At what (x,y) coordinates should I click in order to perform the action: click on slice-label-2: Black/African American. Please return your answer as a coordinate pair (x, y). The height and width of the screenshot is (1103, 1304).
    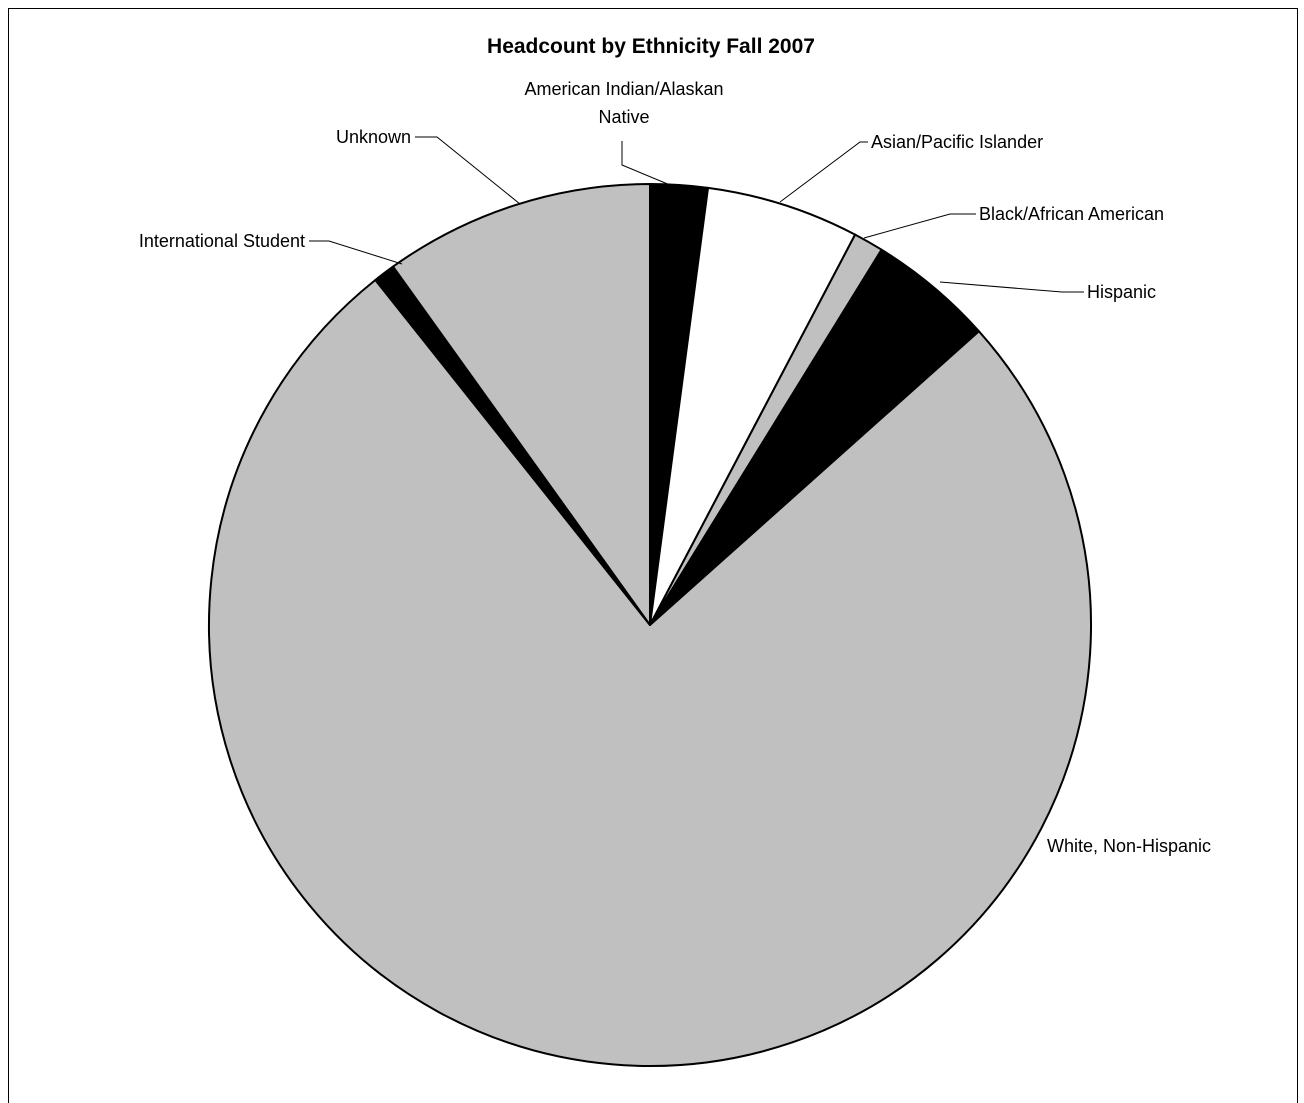
    Looking at the image, I should click on (1071, 214).